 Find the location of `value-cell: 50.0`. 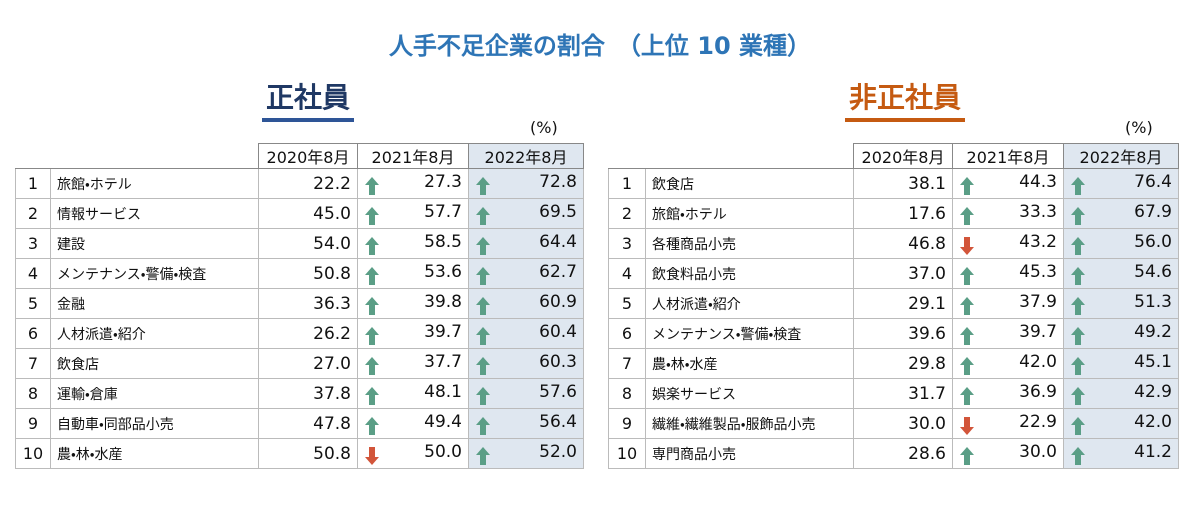

value-cell: 50.0 is located at coordinates (413, 453).